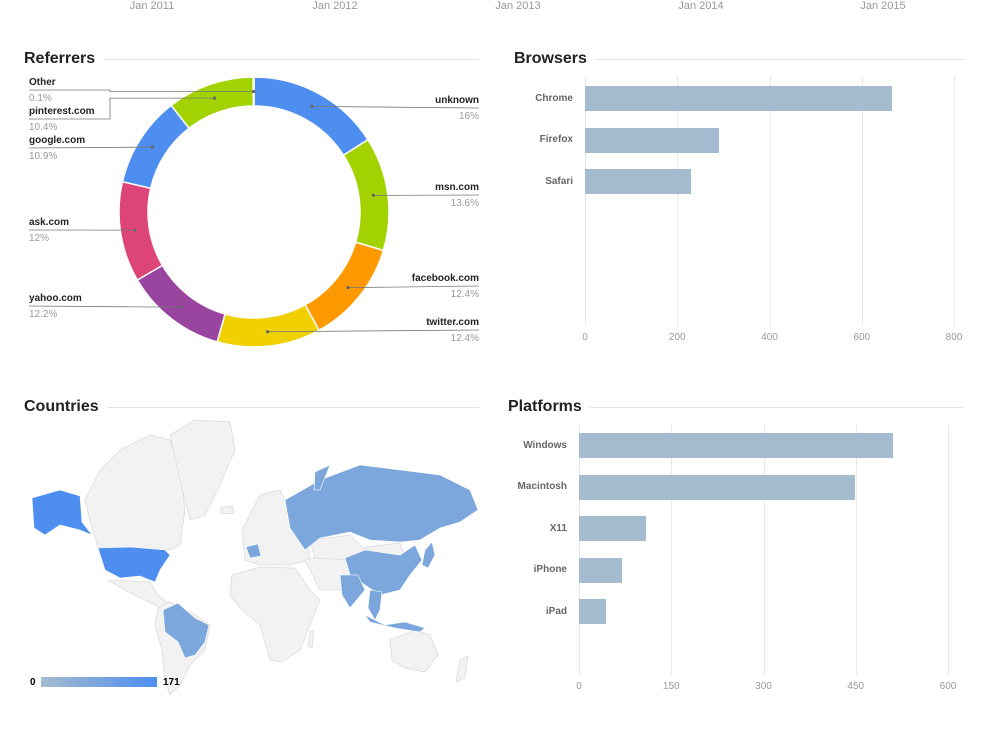  I want to click on category-label: Macintosh, so click(542, 486).